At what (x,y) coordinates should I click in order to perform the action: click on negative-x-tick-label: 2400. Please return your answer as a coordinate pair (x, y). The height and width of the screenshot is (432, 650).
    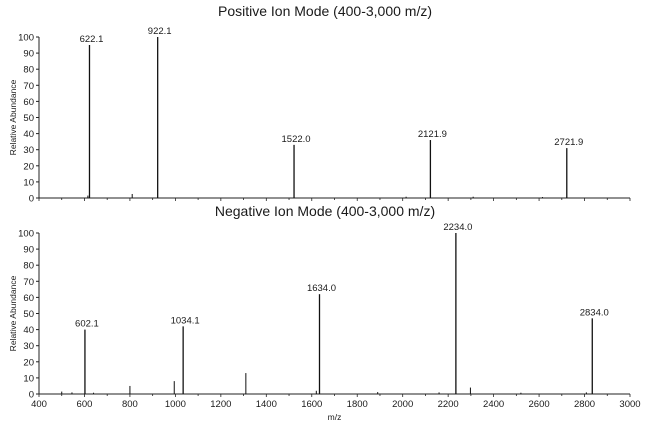
    Looking at the image, I should click on (493, 404).